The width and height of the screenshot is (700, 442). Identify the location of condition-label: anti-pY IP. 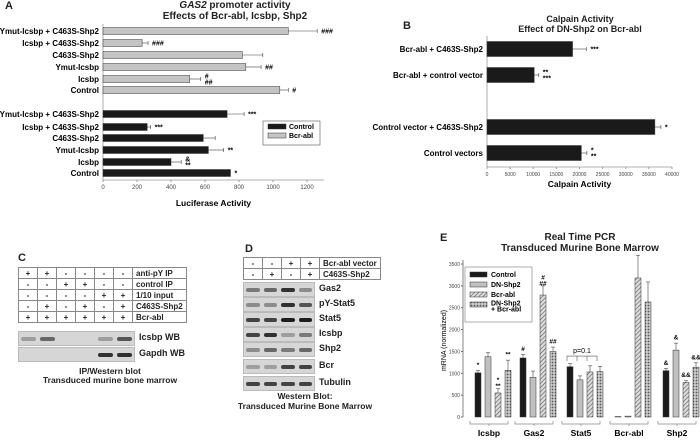
(159, 273).